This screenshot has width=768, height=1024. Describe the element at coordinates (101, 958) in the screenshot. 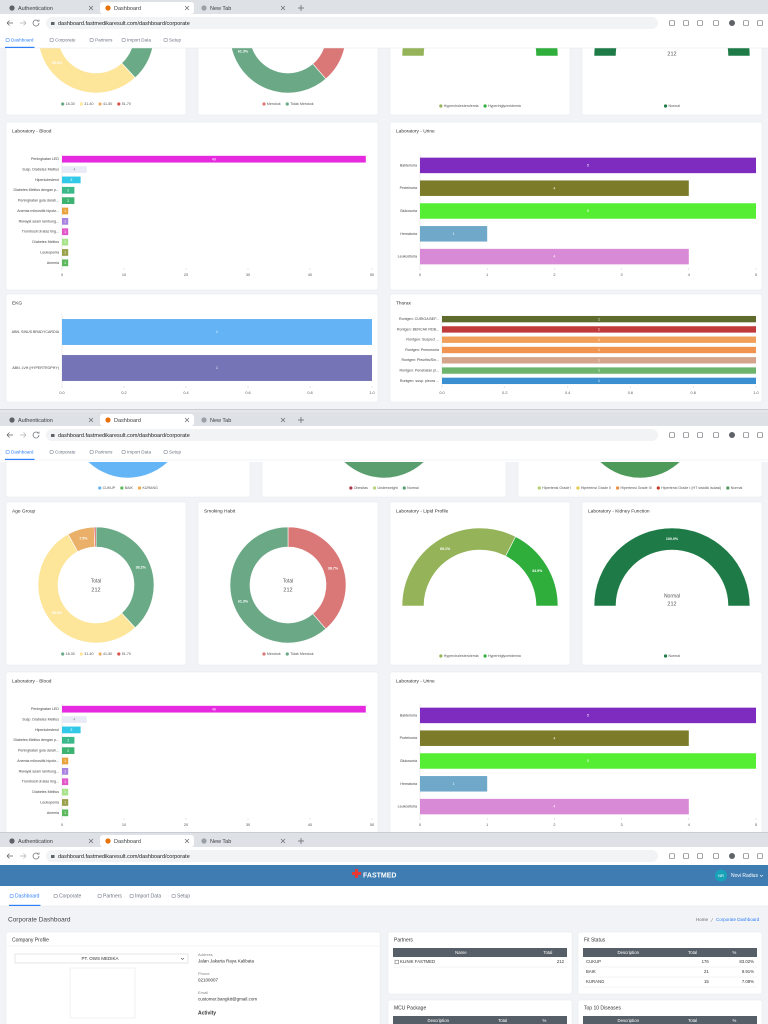

I see `company-select` at that location.